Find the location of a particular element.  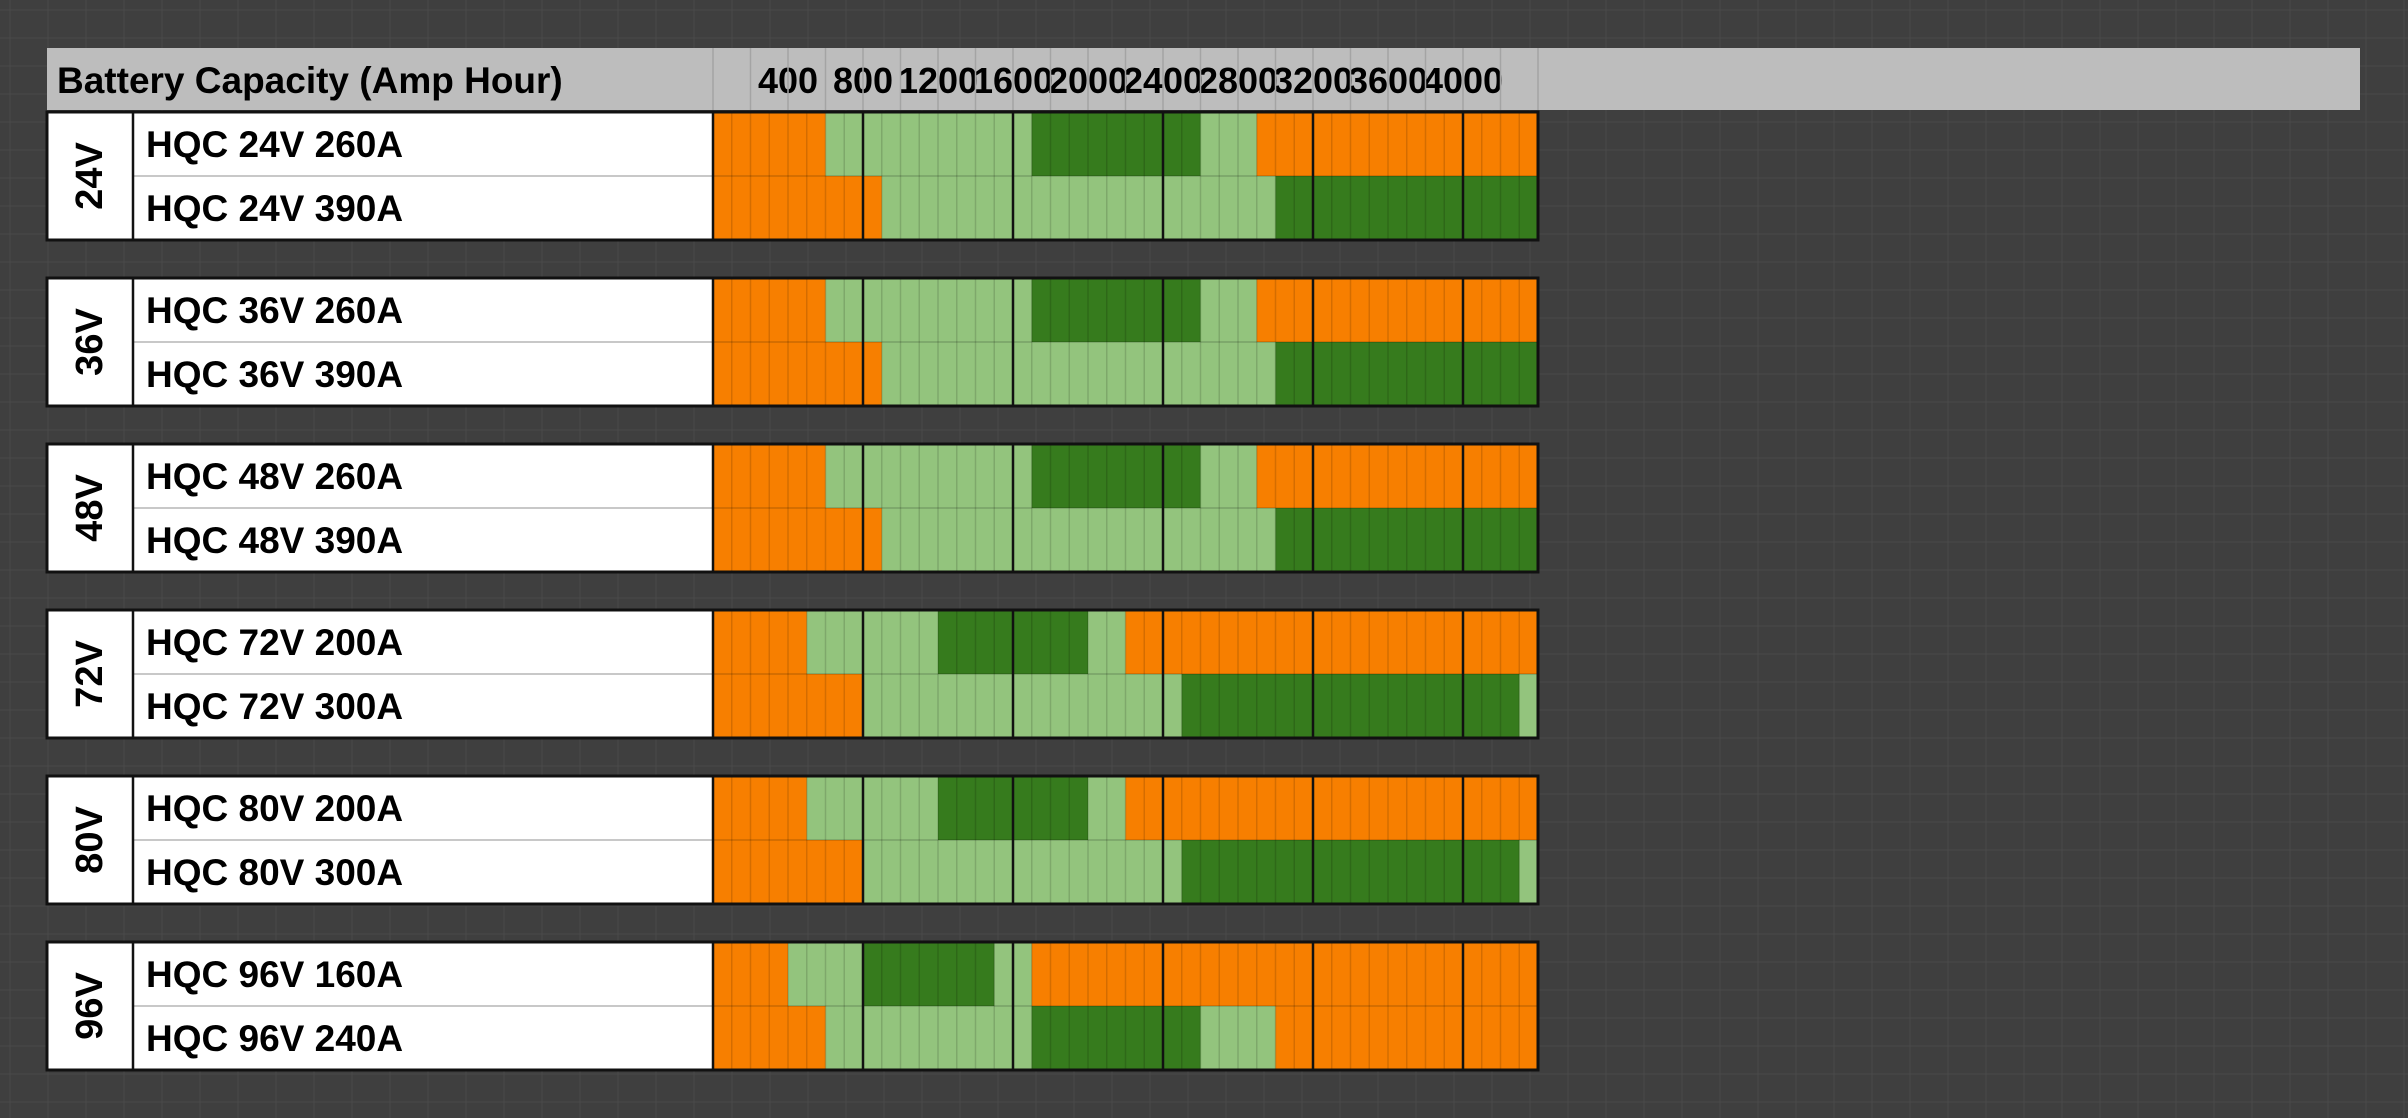

row-label: HQC 48V 260A is located at coordinates (274, 476).